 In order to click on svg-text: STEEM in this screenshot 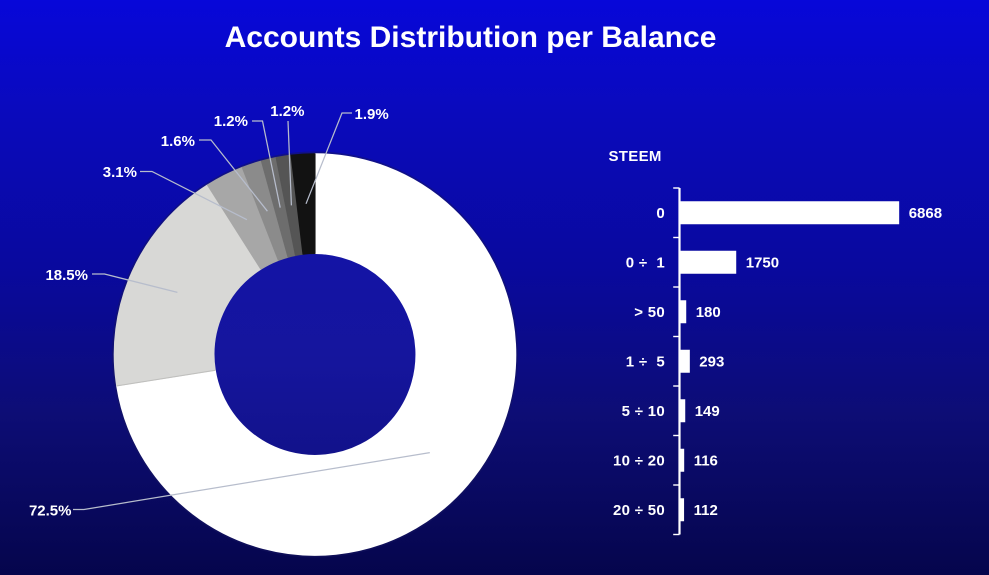, I will do `click(635, 156)`.